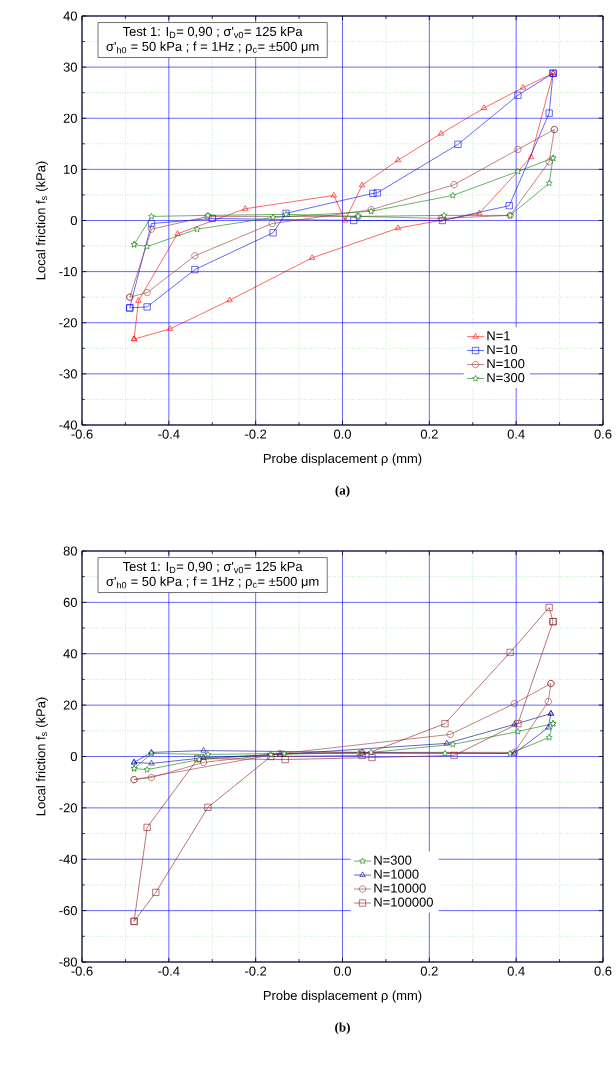  Describe the element at coordinates (396, 874) in the screenshot. I see `legend-label: N=1000` at that location.